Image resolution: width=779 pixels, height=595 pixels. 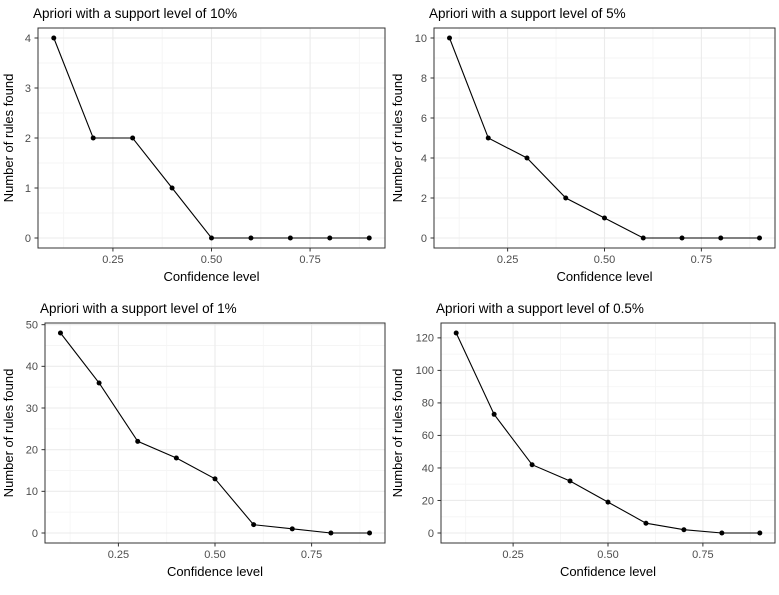 What do you see at coordinates (425, 339) in the screenshot?
I see `svg-text: 120` at bounding box center [425, 339].